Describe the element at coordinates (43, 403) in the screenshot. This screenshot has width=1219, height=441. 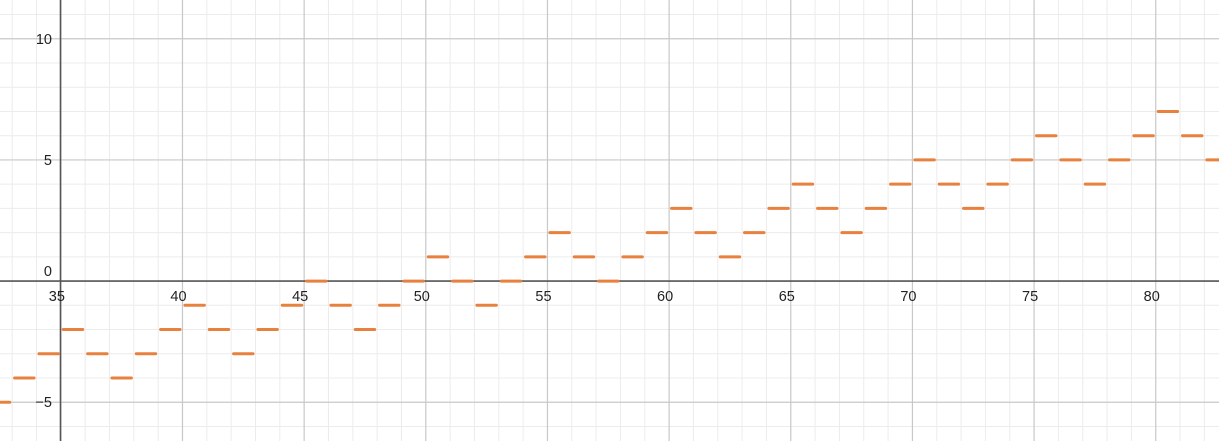
I see `y-tick-label: −5` at that location.